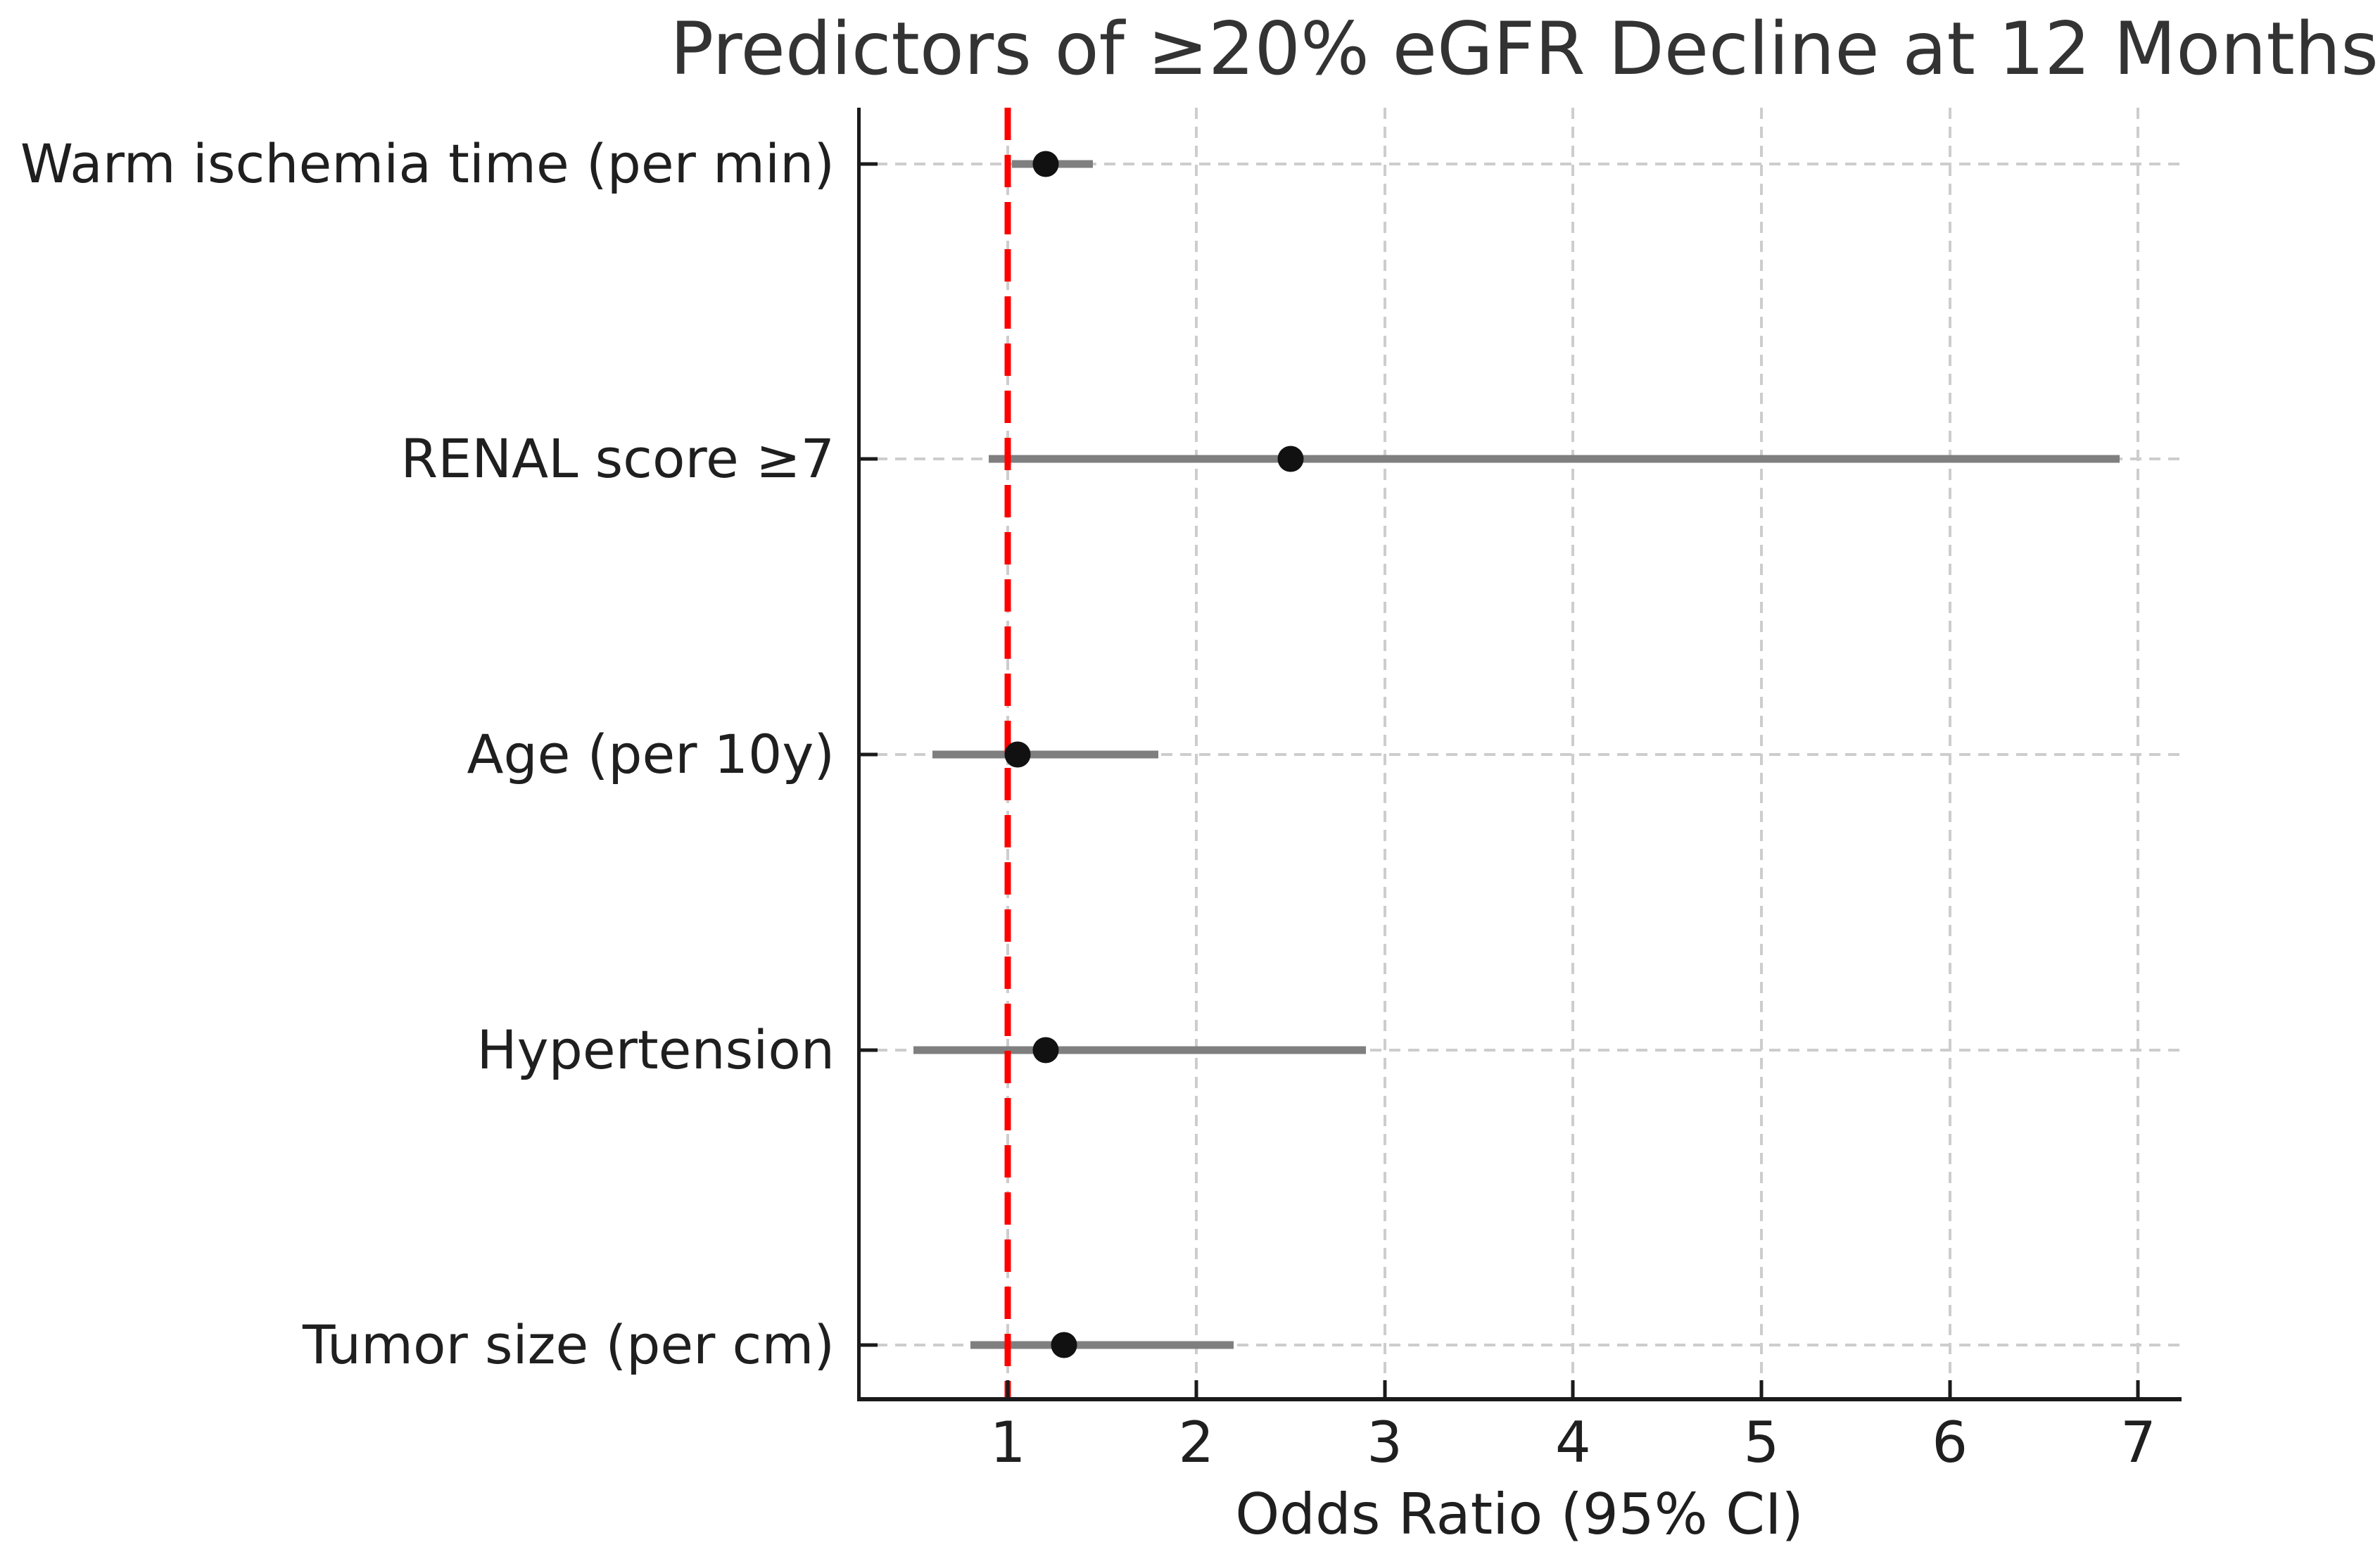 Image resolution: width=2380 pixels, height=1559 pixels. I want to click on x-tick-label: 3, so click(1385, 1442).